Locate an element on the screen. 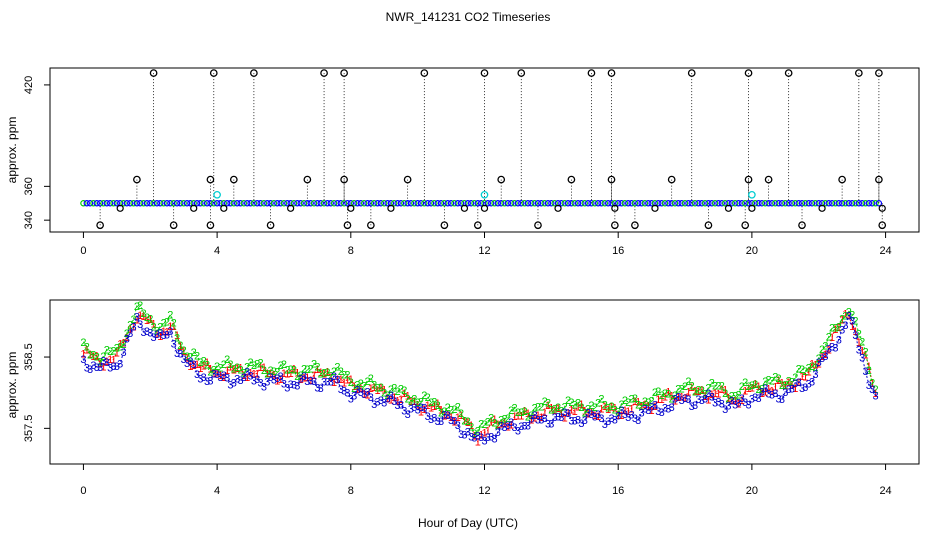 The image size is (936, 540). outlier-point-high is located at coordinates (788, 73).